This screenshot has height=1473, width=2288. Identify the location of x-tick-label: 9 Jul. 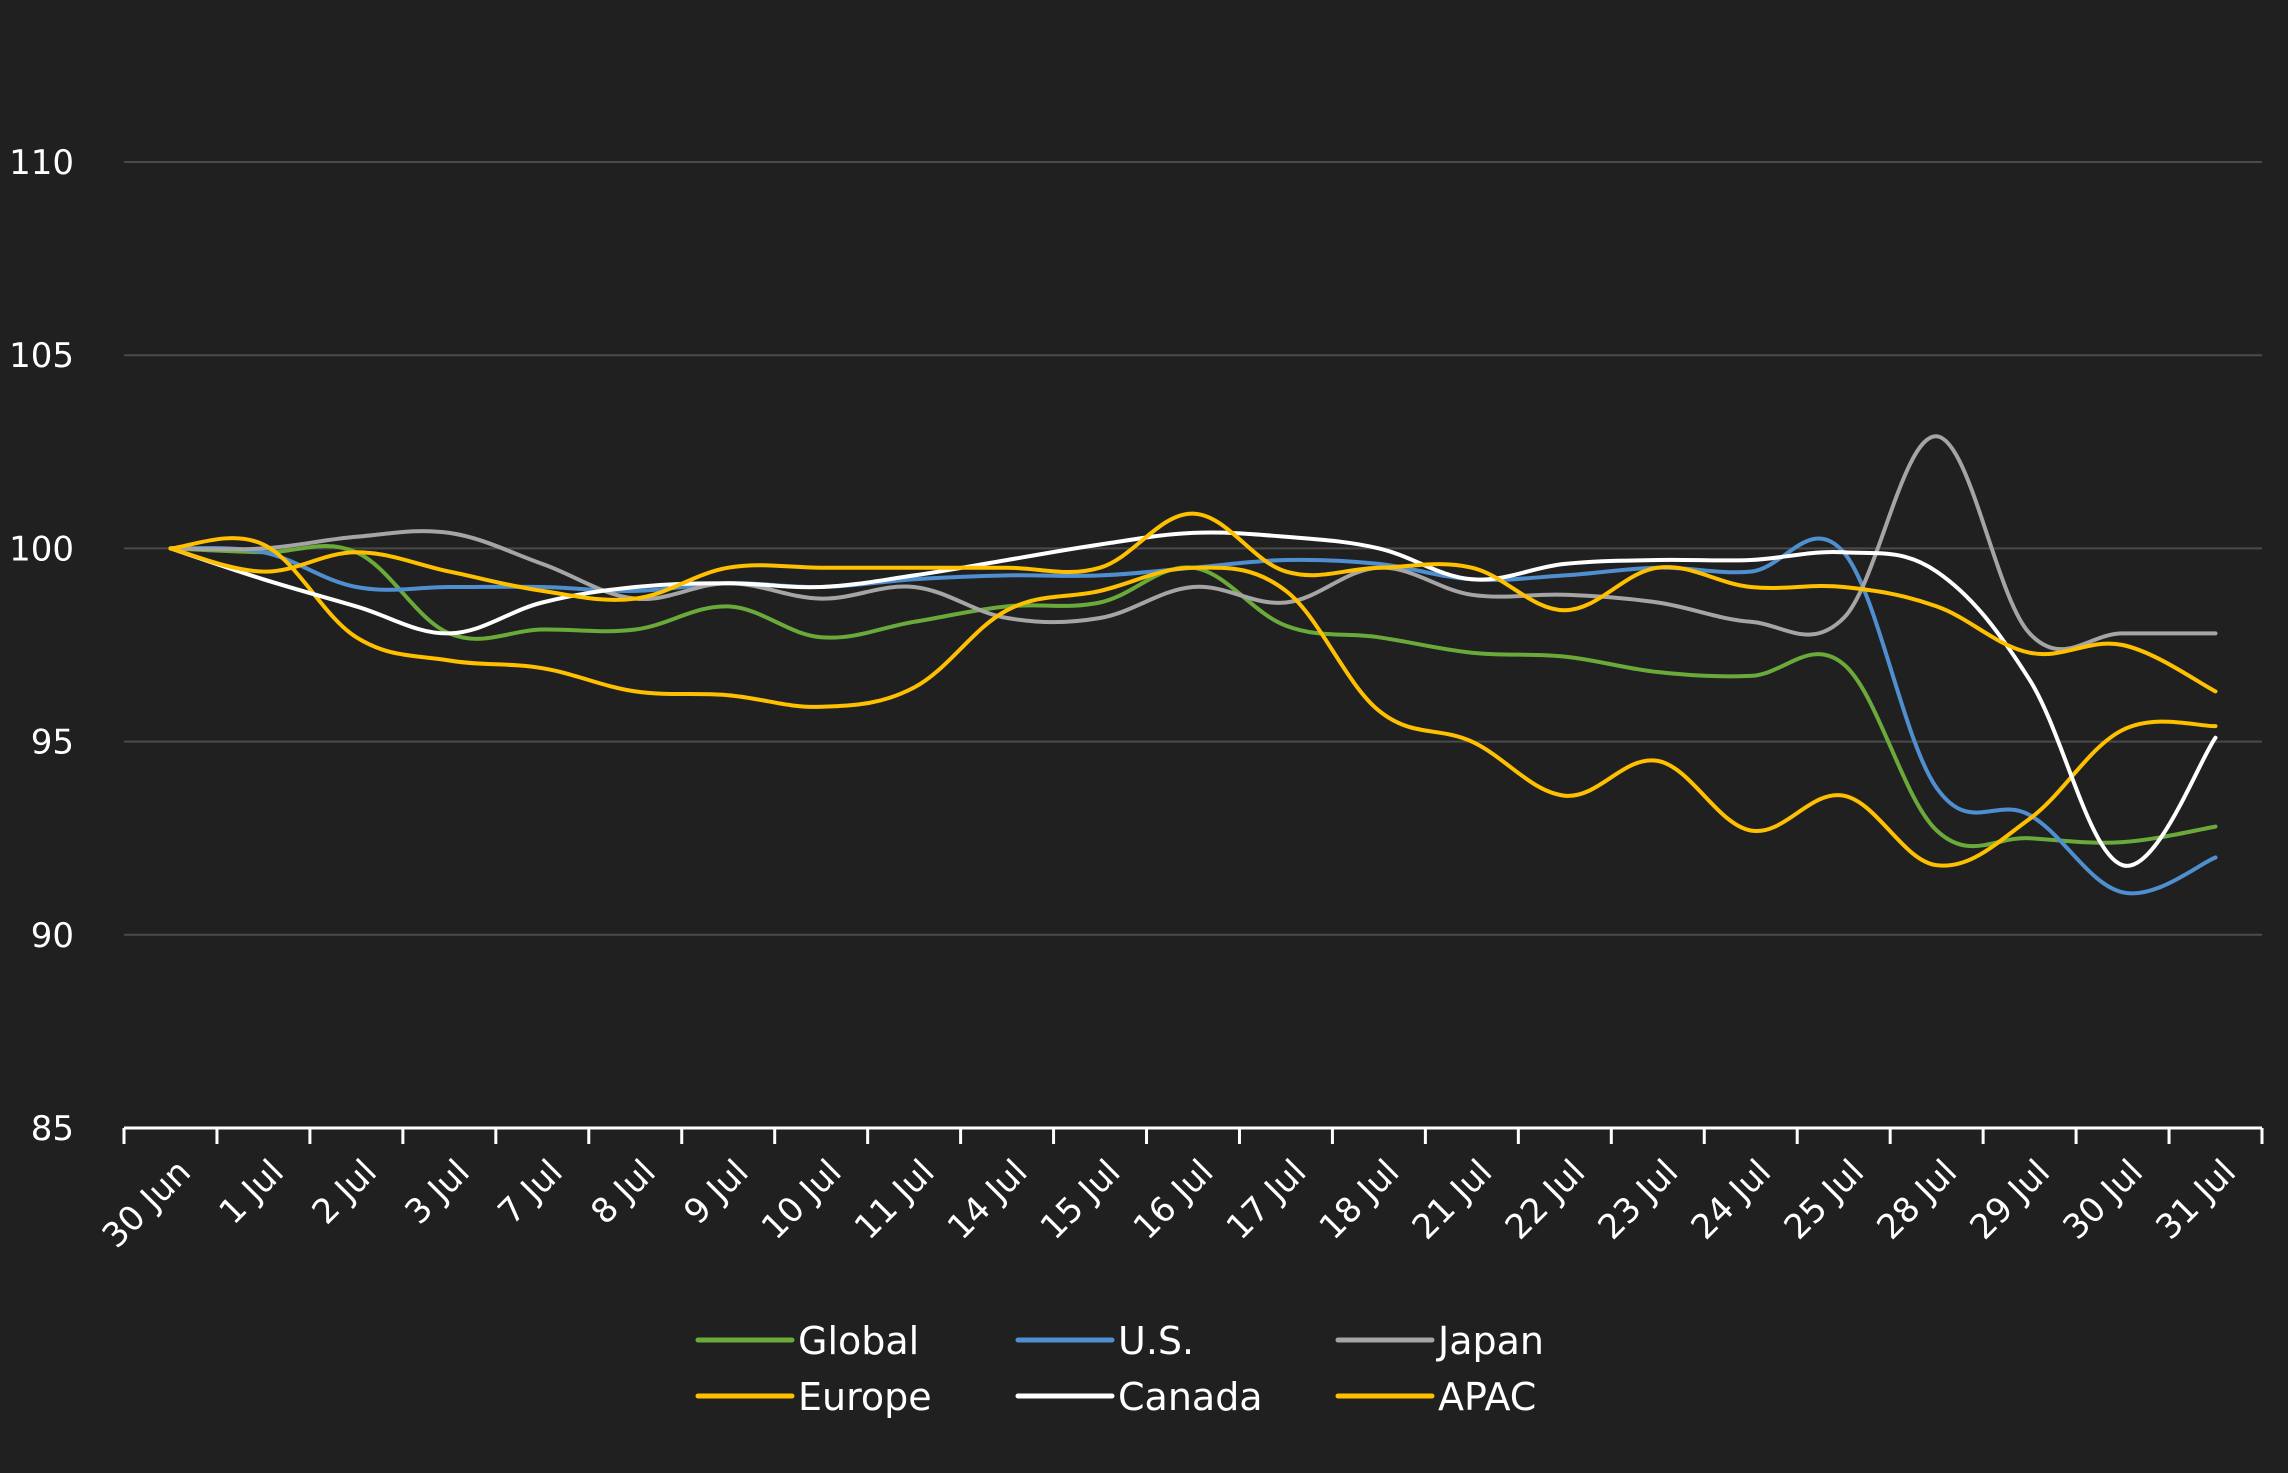
(716, 1192).